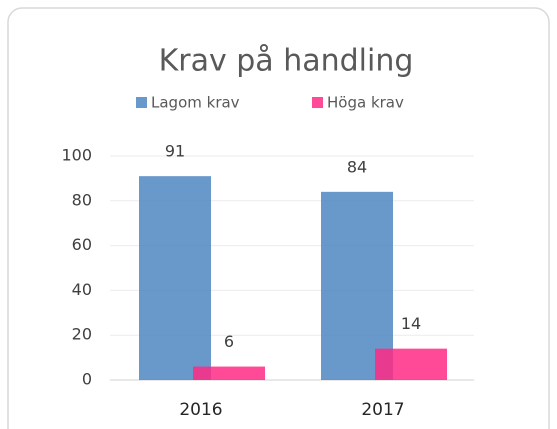 The width and height of the screenshot is (557, 429). Describe the element at coordinates (82, 289) in the screenshot. I see `y-tick-label: 40` at that location.